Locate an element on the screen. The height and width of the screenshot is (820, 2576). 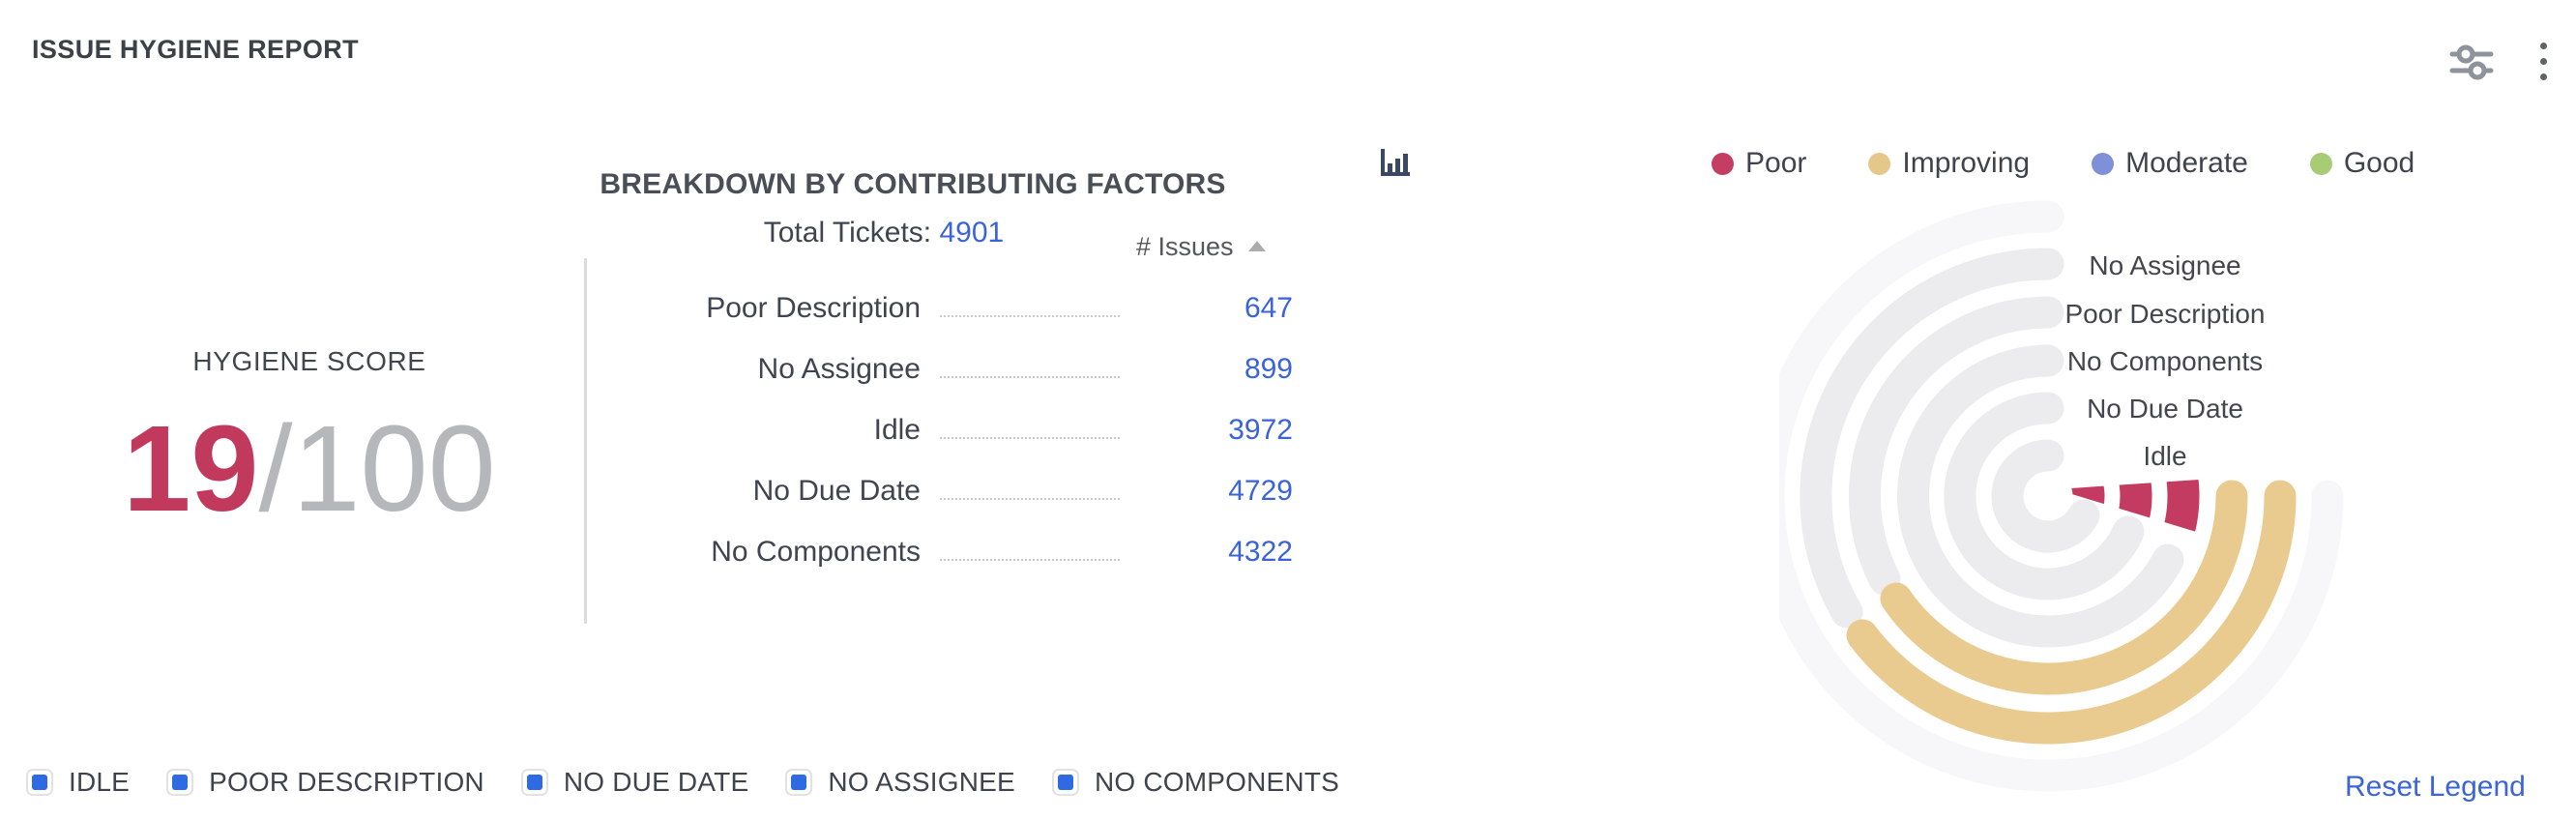
status-item-moderate: Moderate is located at coordinates (2170, 163).